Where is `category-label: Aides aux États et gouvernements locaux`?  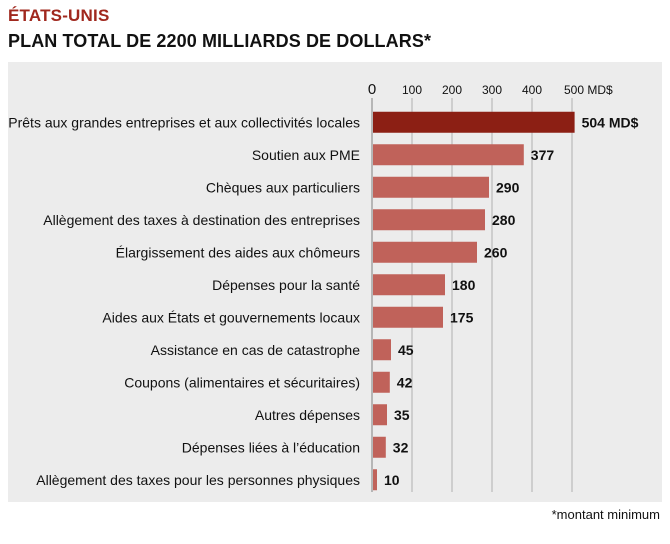
category-label: Aides aux États et gouvernements locaux is located at coordinates (231, 317).